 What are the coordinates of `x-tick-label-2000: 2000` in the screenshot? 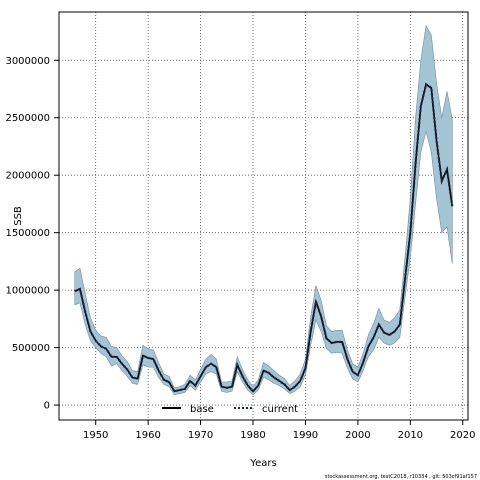 It's located at (357, 435).